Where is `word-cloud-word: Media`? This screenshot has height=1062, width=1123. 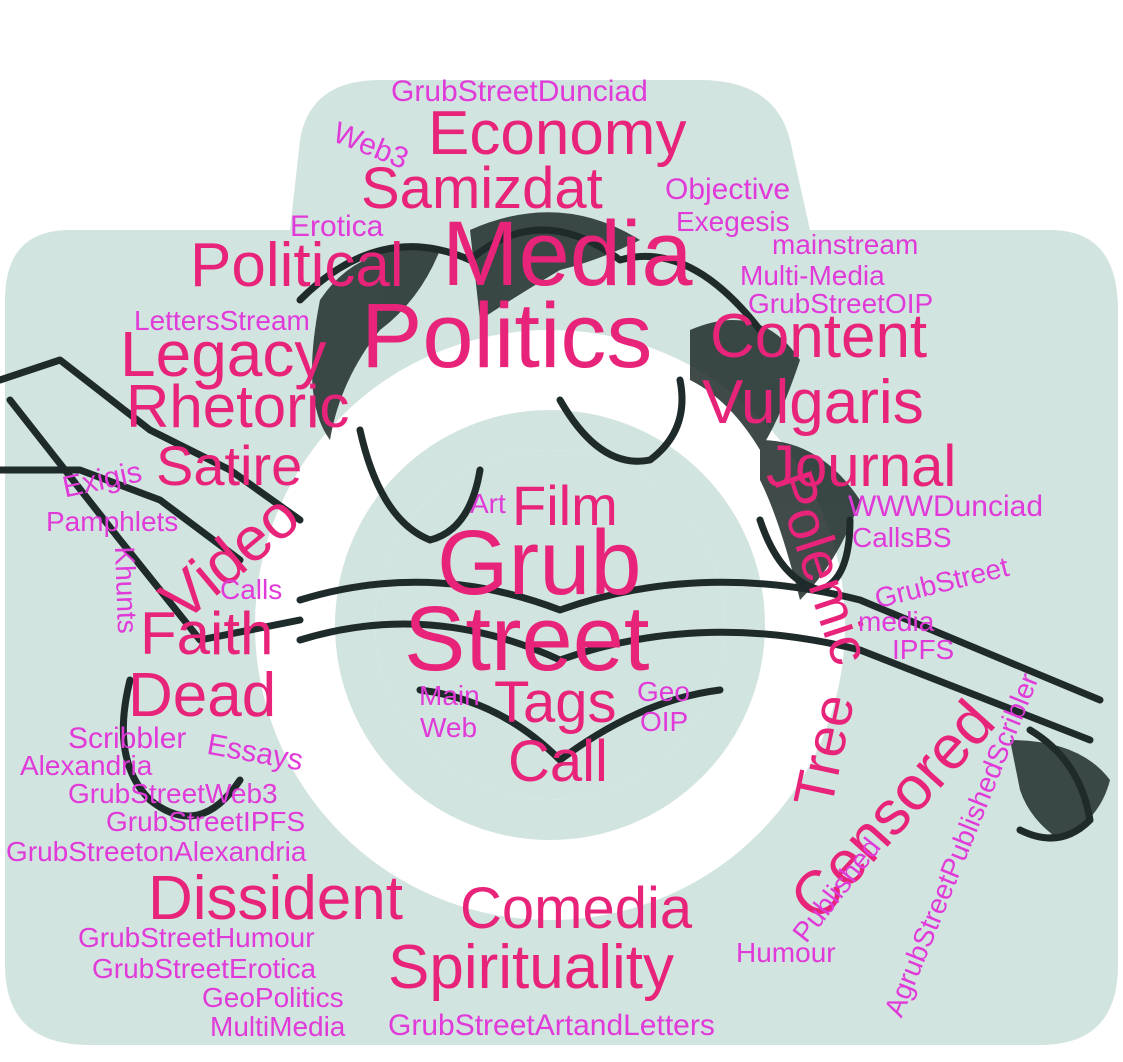
word-cloud-word: Media is located at coordinates (567, 254).